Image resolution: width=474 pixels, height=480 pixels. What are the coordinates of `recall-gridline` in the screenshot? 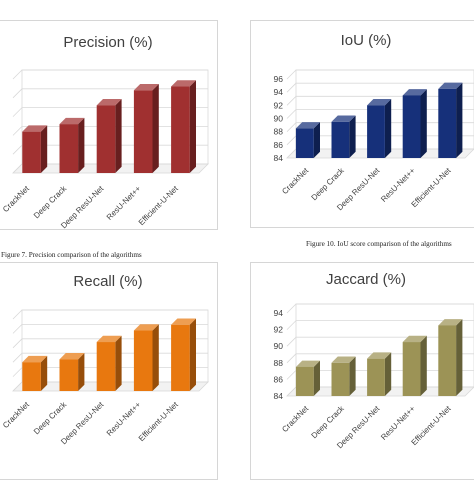 It's located at (110, 314).